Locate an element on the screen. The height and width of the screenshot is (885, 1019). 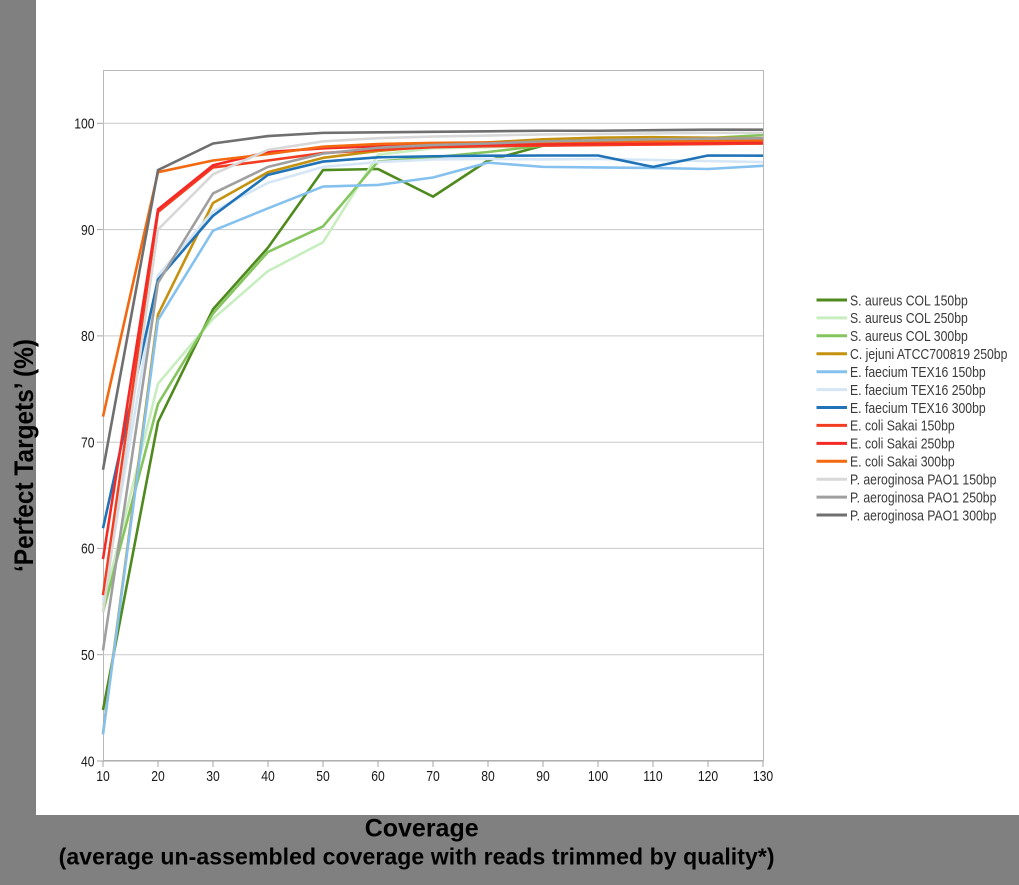
svg-text: S. aureus COL 250bp is located at coordinates (909, 318).